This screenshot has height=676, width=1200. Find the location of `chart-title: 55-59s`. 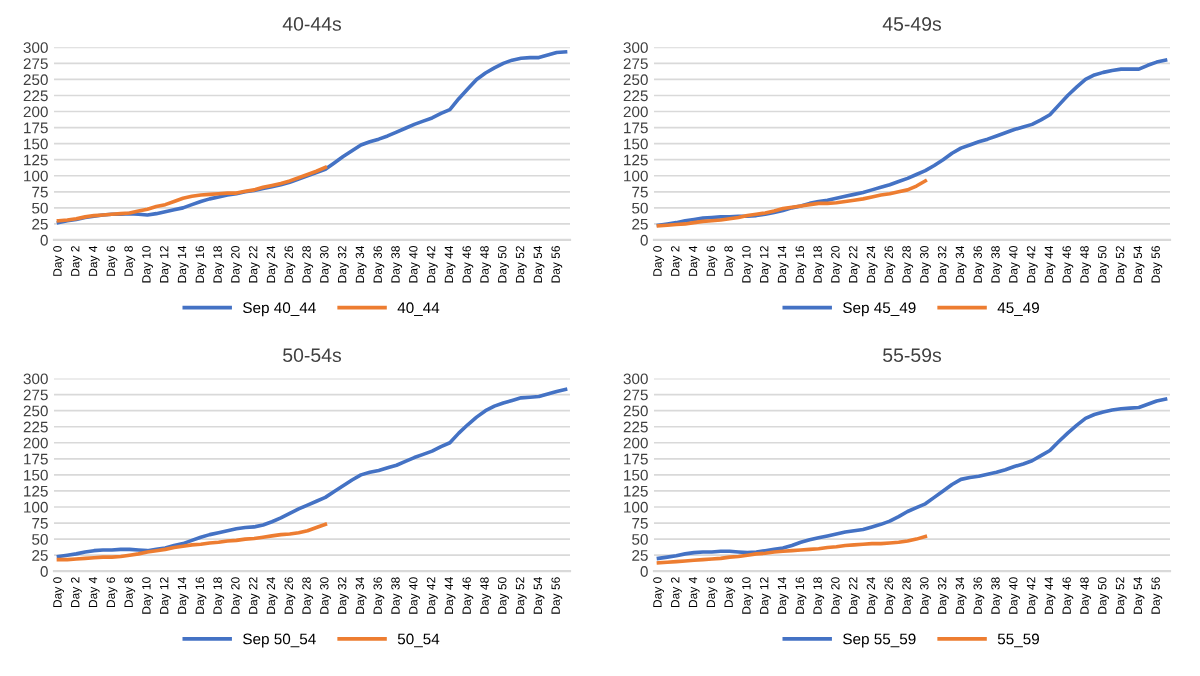

chart-title: 55-59s is located at coordinates (912, 355).